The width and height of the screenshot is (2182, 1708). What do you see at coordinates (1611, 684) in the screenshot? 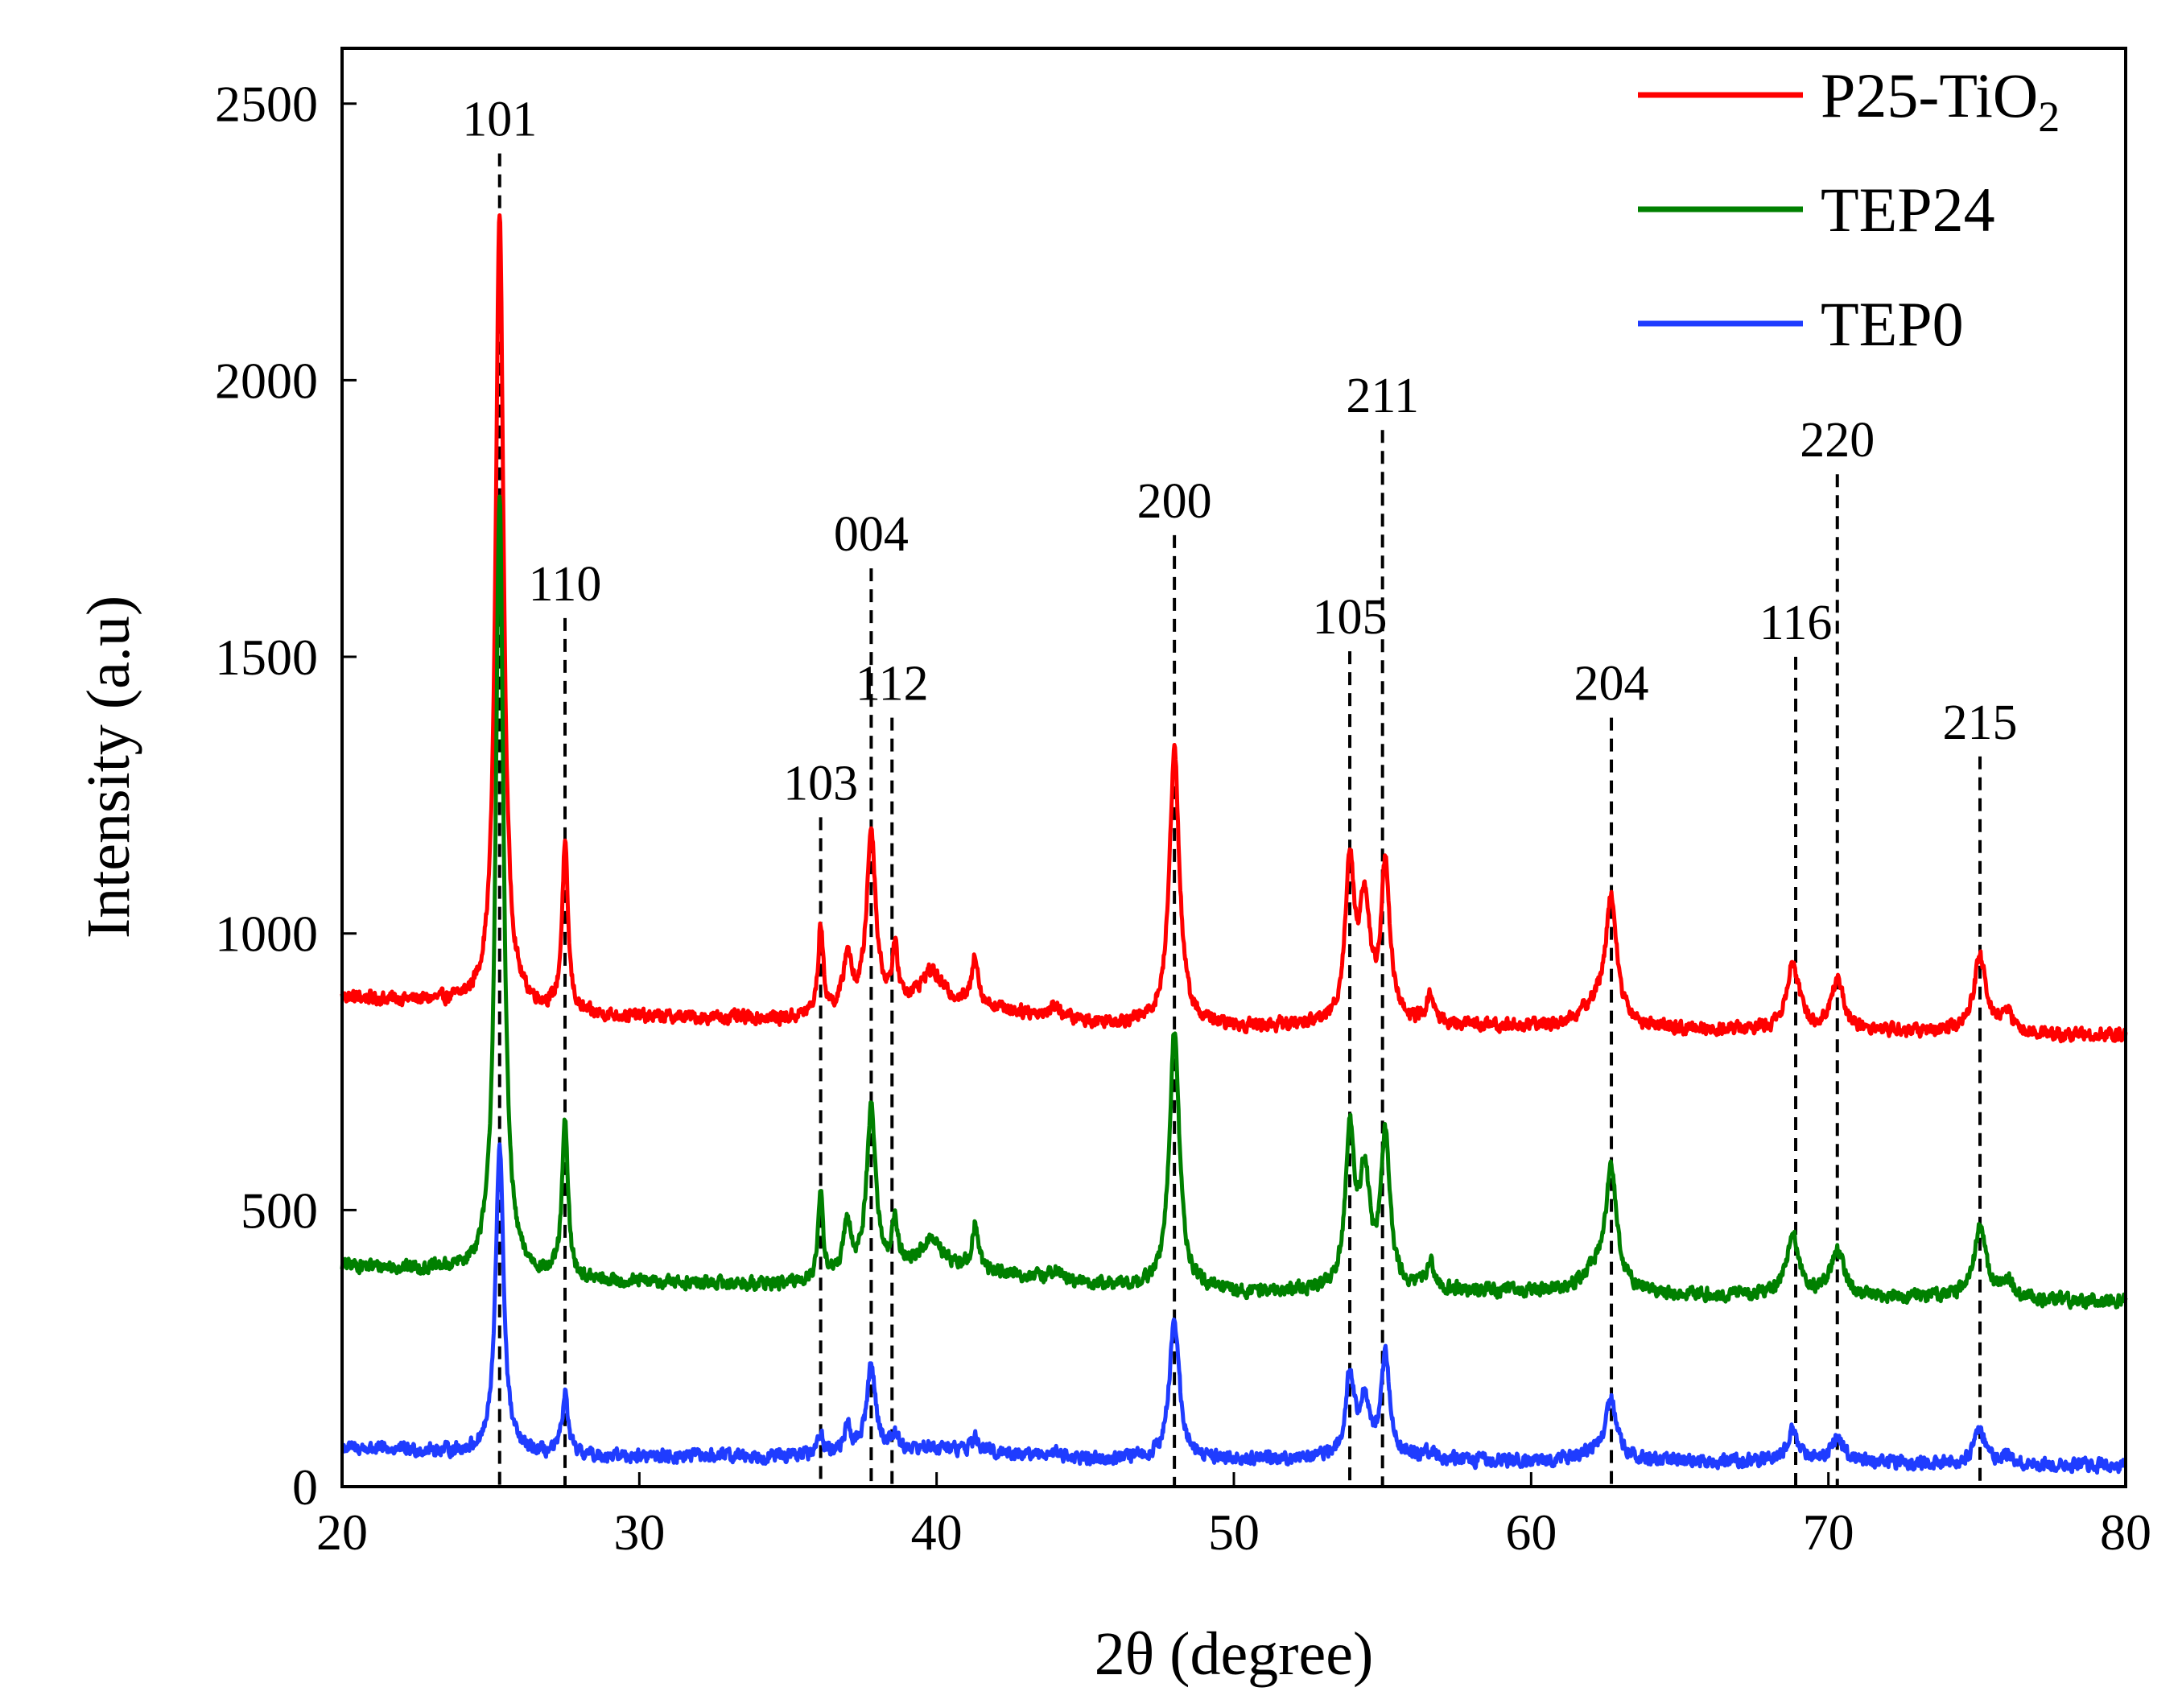
I see `peak-label-204: 204` at bounding box center [1611, 684].